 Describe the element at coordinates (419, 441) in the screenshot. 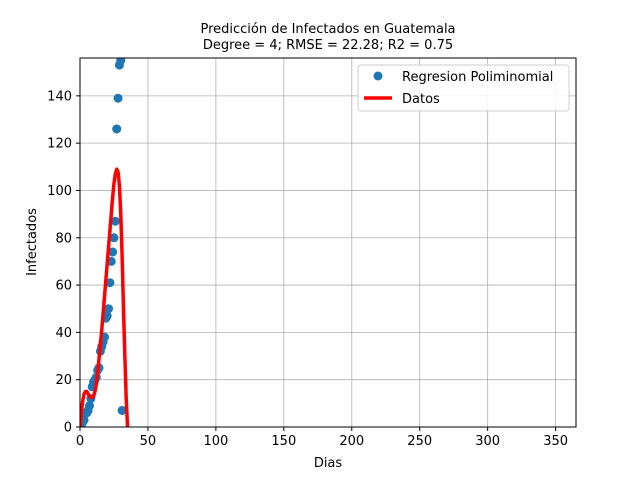

I see `x-tick-label: 250` at that location.